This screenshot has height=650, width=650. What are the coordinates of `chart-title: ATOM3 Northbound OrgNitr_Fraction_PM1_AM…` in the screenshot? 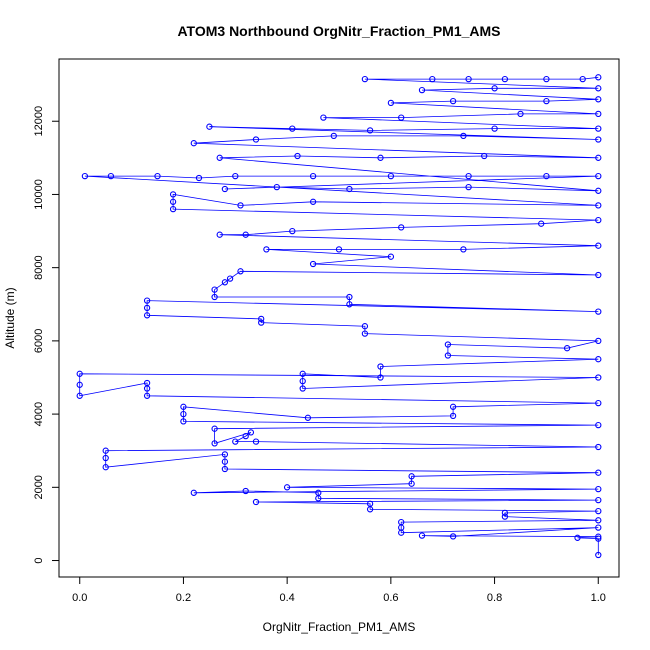 It's located at (338, 31).